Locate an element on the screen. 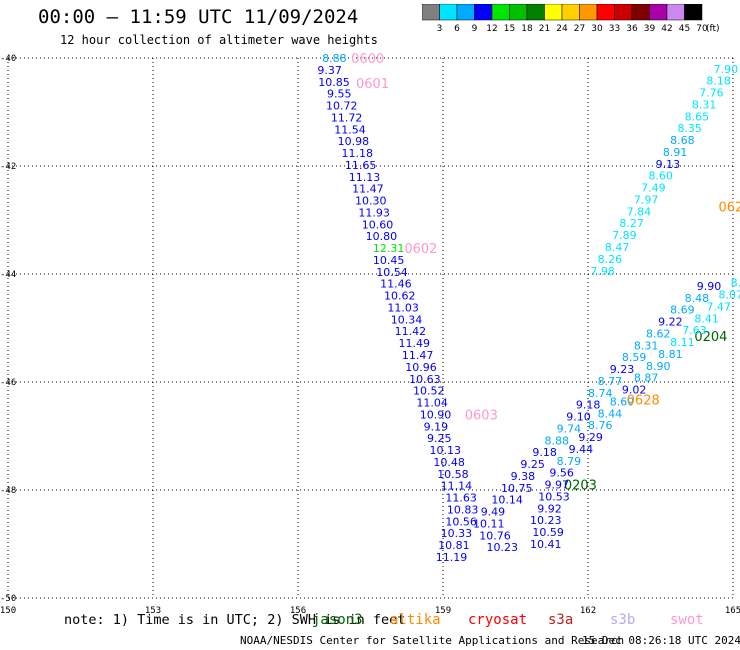 The height and width of the screenshot is (650, 740). chart-title: 00:00 – 11:59 UTC 11/09/2024 is located at coordinates (198, 17).